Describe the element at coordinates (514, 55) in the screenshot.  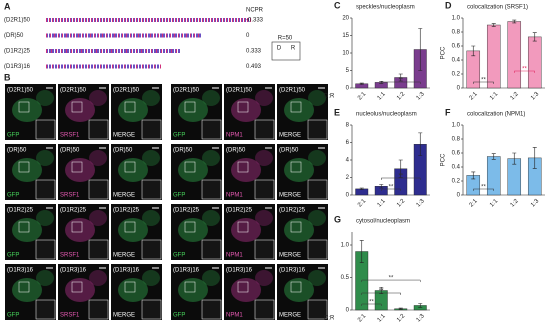
I see `bar` at that location.